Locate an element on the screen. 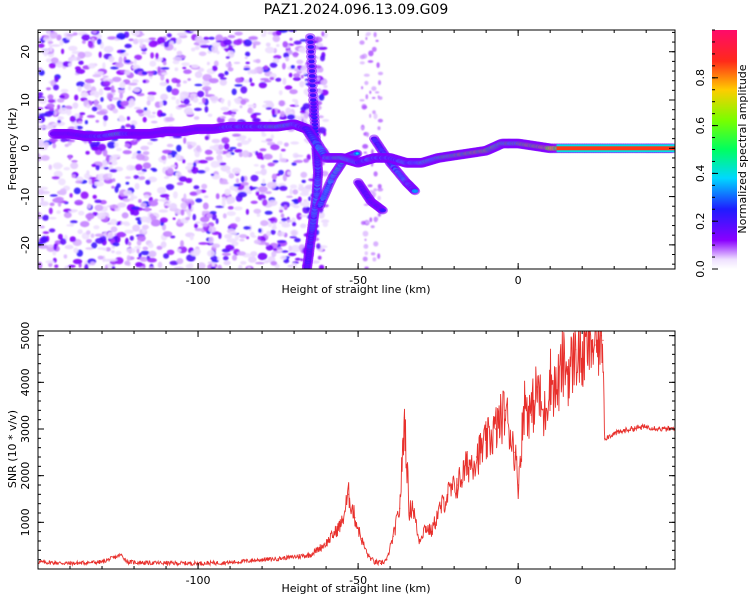 The image size is (750, 600). y-tick-label: -10 is located at coordinates (25, 197).